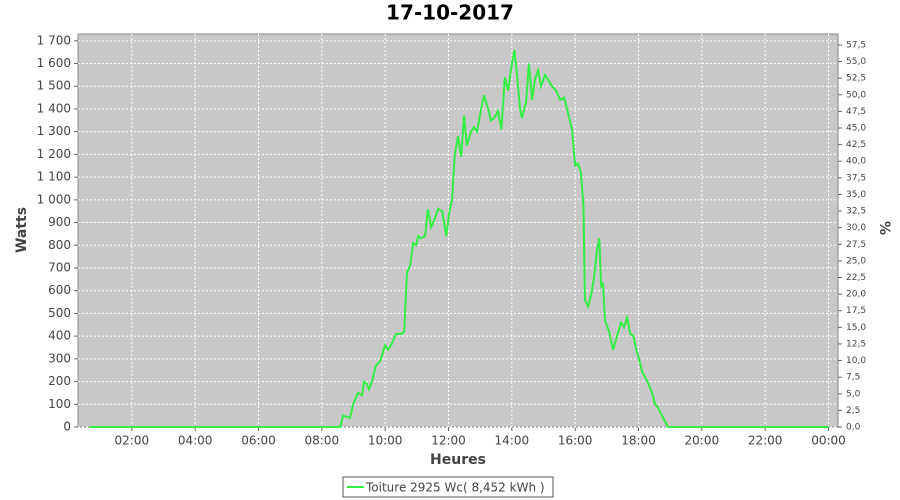  I want to click on x-tick-label: 04:00, so click(195, 441).